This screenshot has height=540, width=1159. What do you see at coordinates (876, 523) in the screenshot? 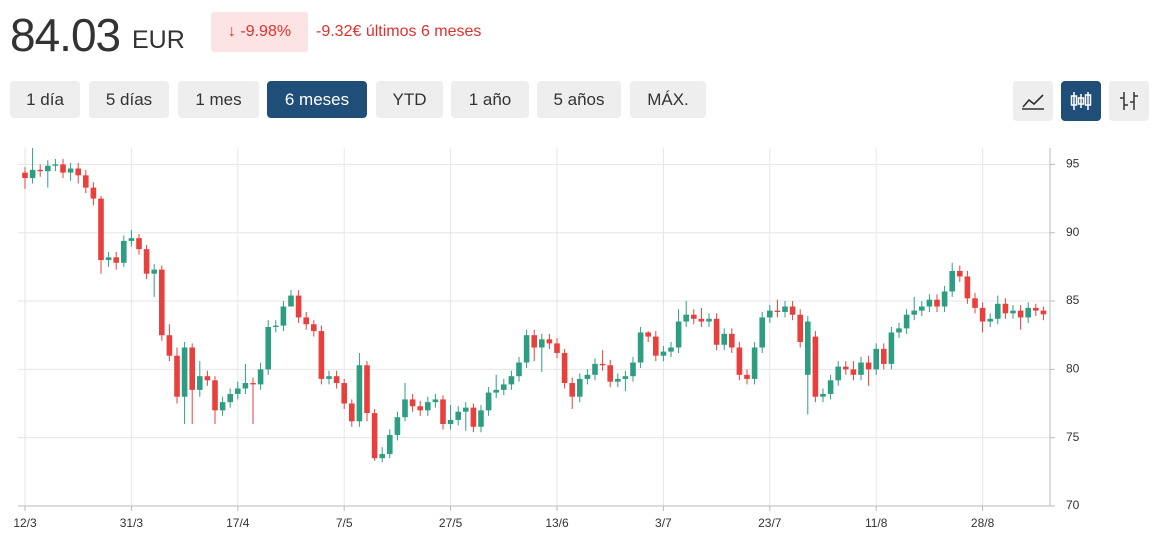
I see `x-tick-label: 11/8` at bounding box center [876, 523].